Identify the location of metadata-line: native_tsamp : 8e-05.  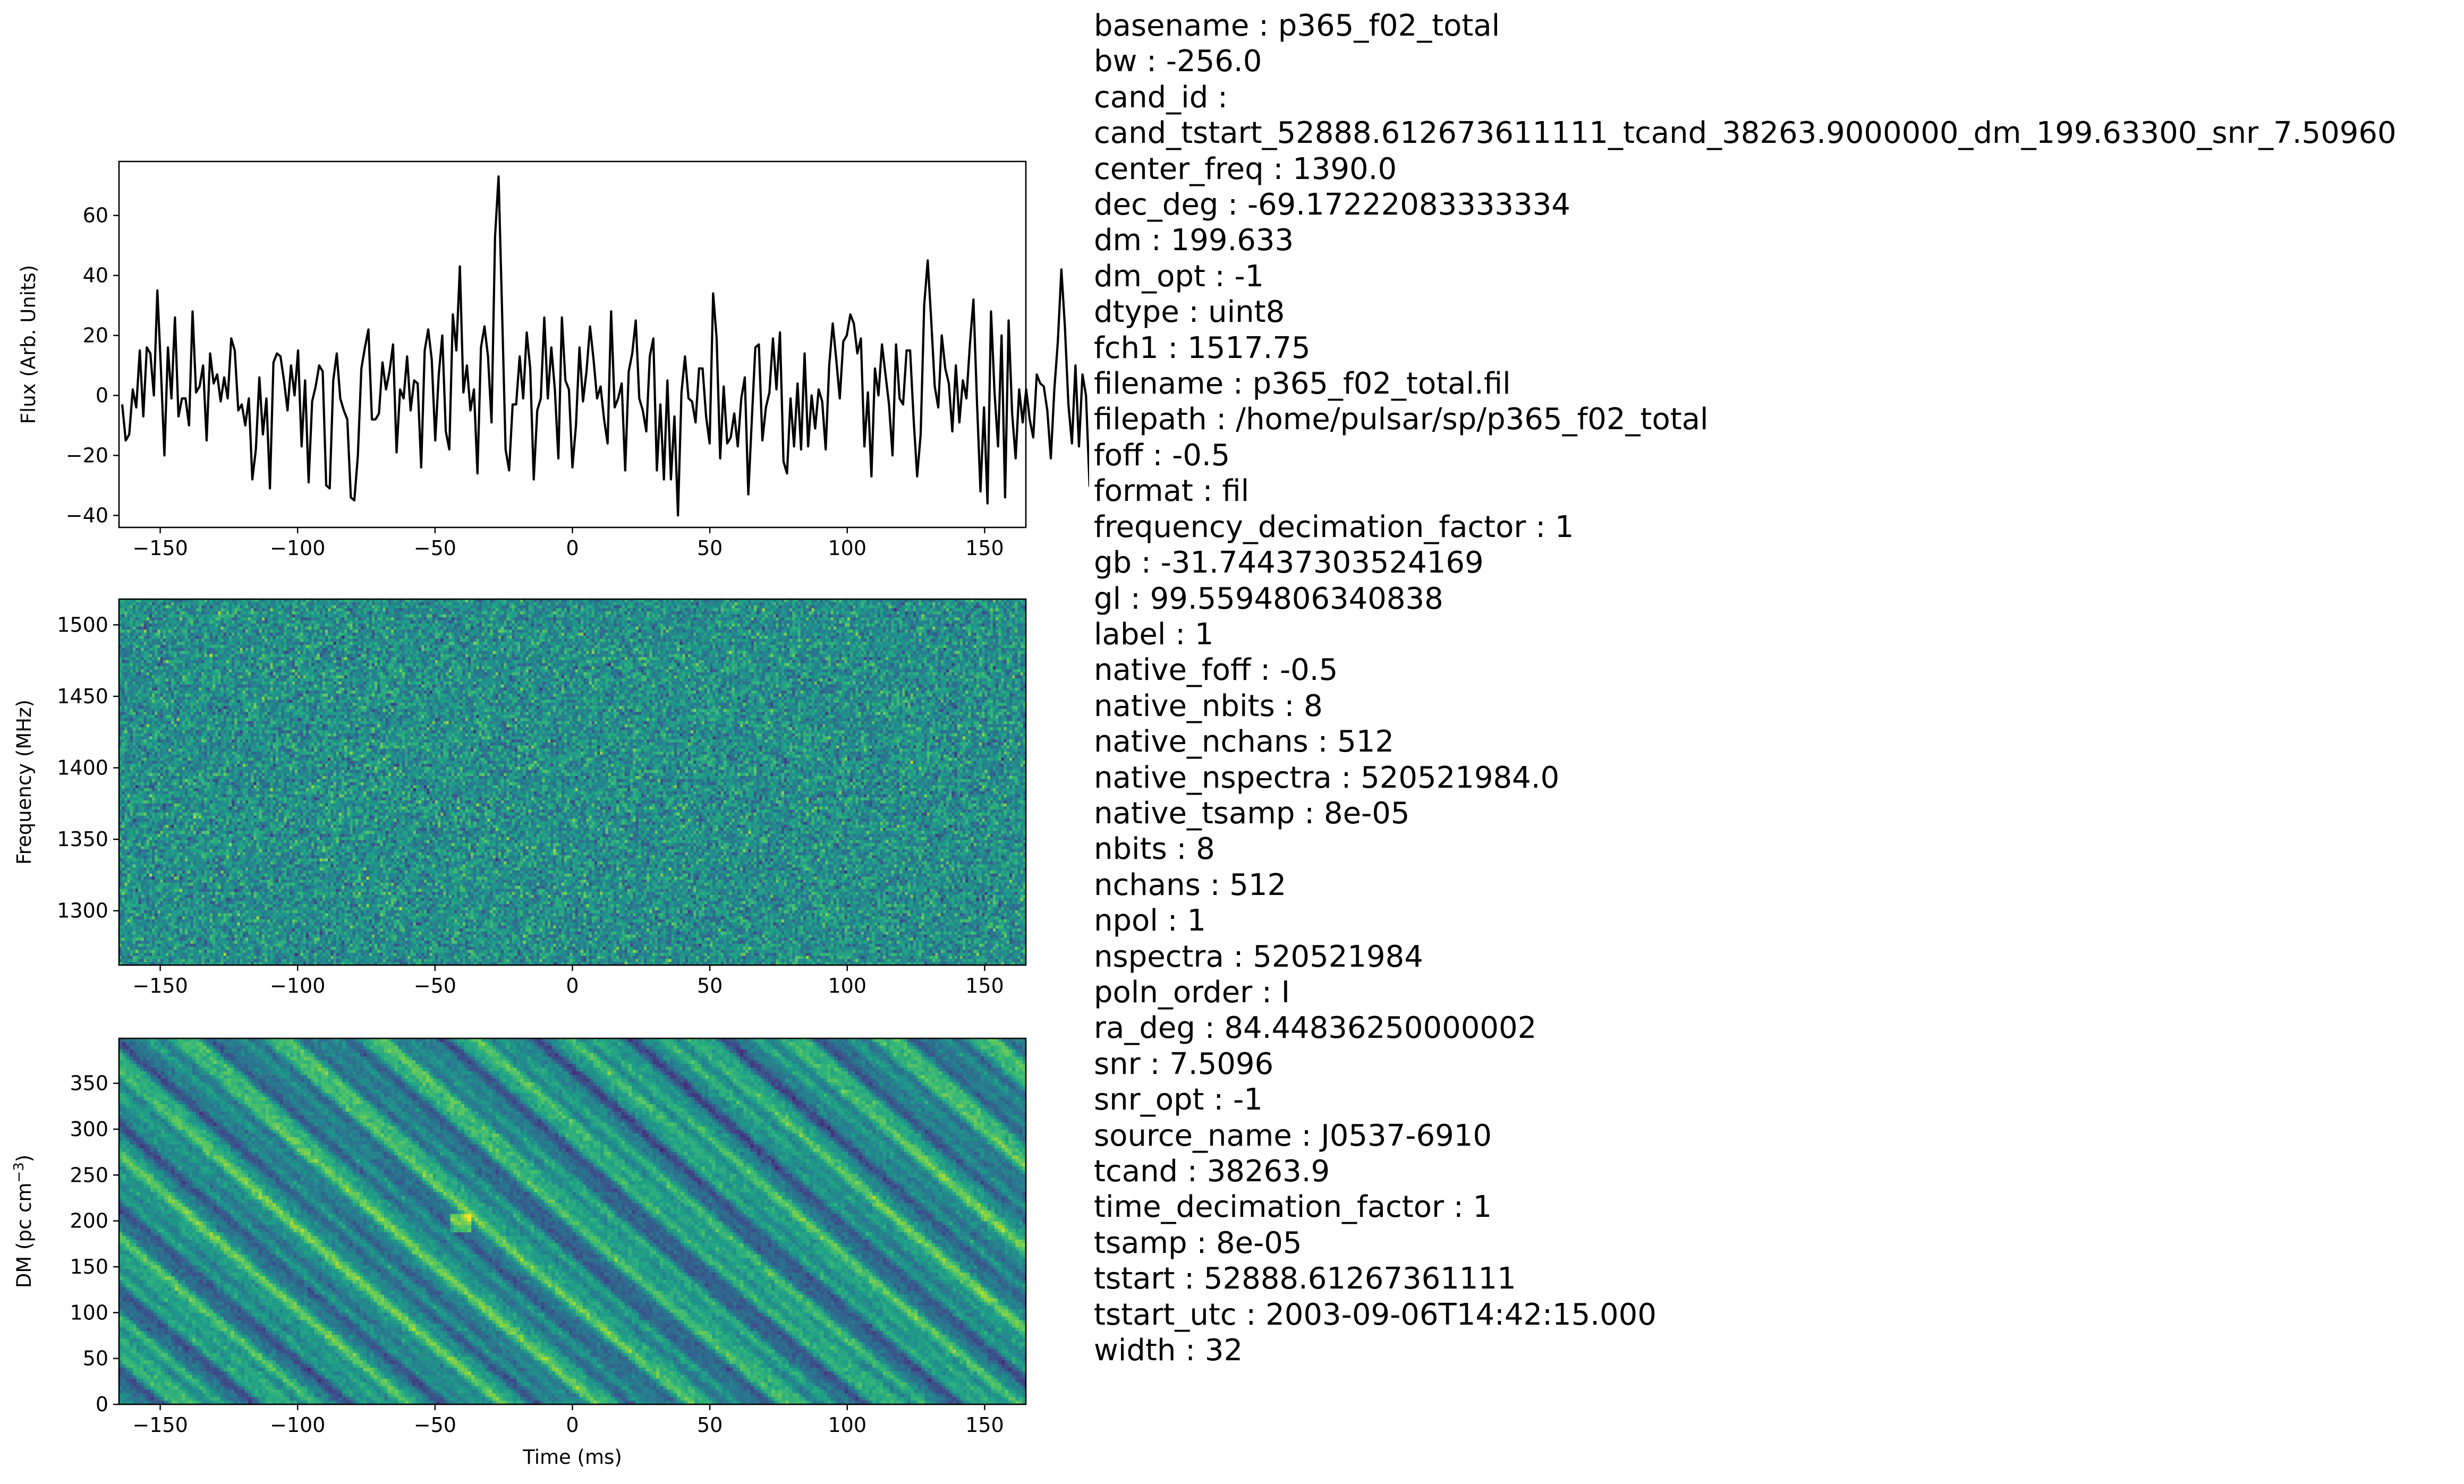
(1776, 813).